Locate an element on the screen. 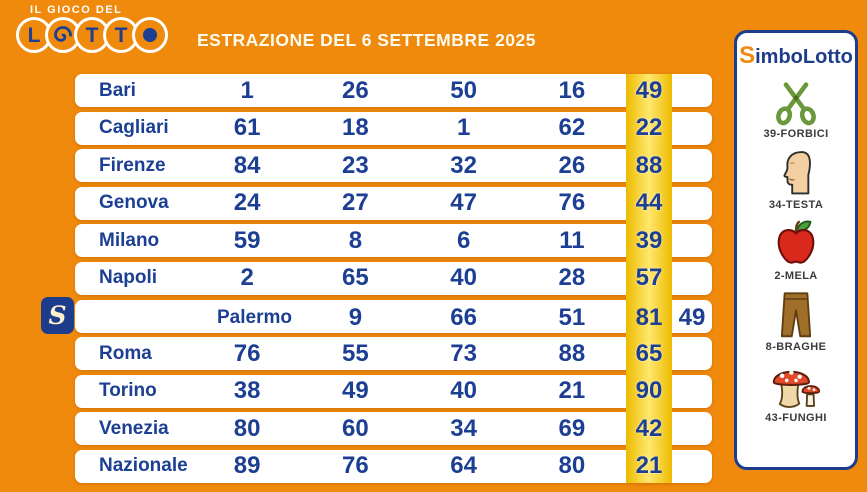  simbolotto-logo-s: S is located at coordinates (747, 55).